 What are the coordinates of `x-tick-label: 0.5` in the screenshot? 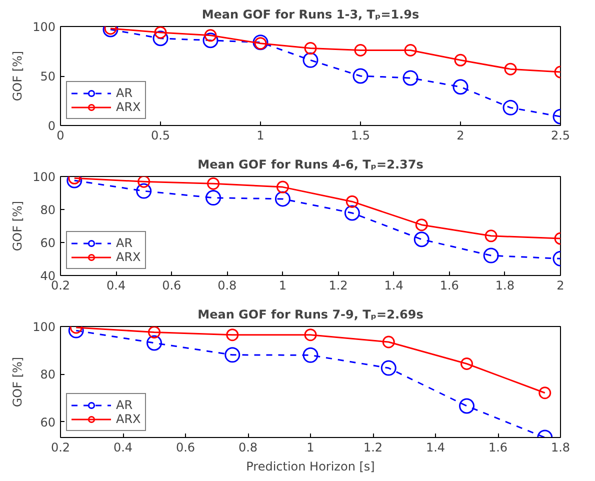 It's located at (160, 135).